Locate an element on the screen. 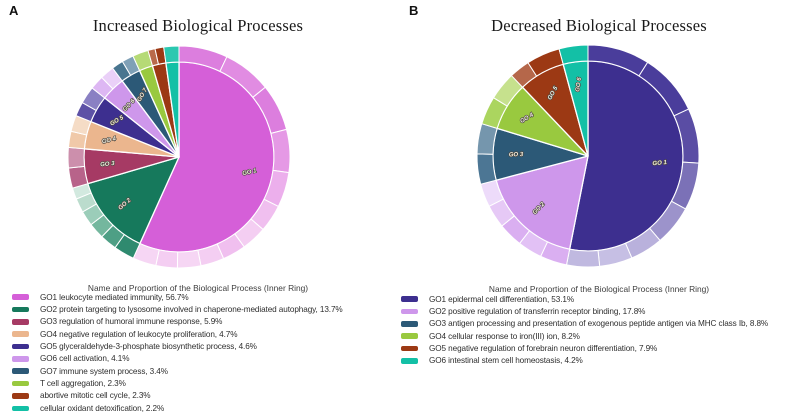  chart-title-decreased: Decreased Biological Processes is located at coordinates (599, 25).